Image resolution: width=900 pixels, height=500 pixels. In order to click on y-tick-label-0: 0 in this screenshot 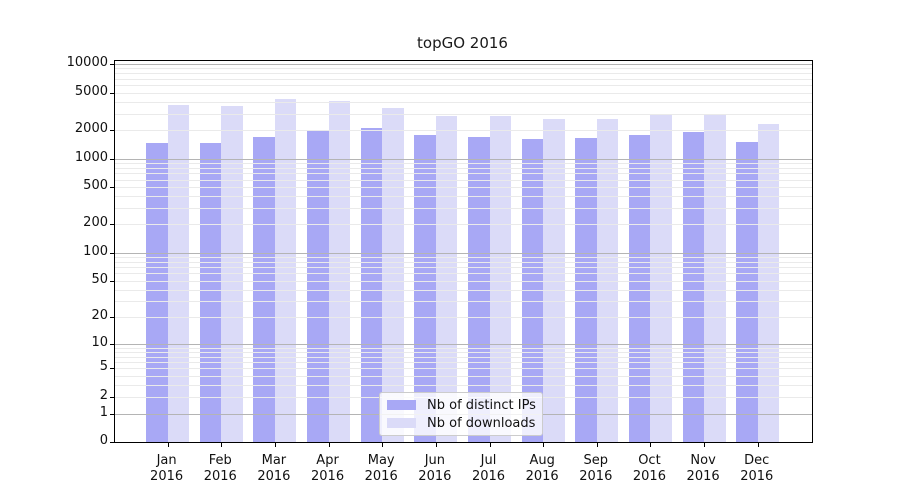, I will do `click(103, 440)`.